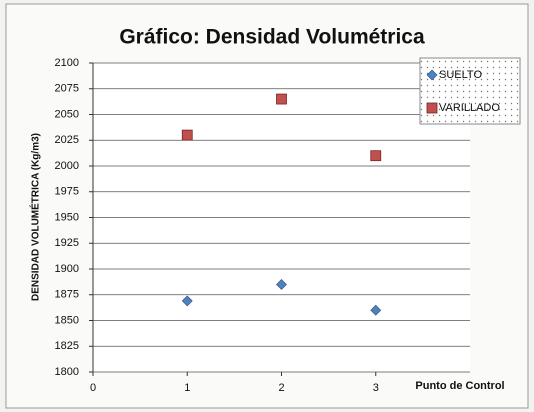 The image size is (534, 412). I want to click on legend, so click(470, 91).